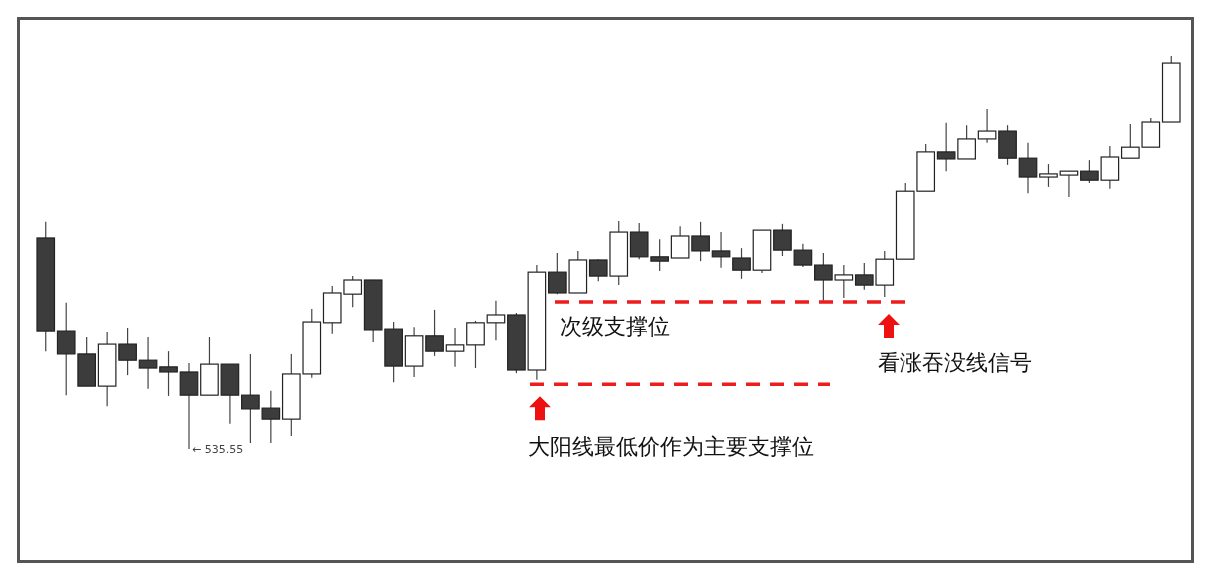 This screenshot has width=1212, height=586. I want to click on annotation: ← 535.55, so click(217, 449).